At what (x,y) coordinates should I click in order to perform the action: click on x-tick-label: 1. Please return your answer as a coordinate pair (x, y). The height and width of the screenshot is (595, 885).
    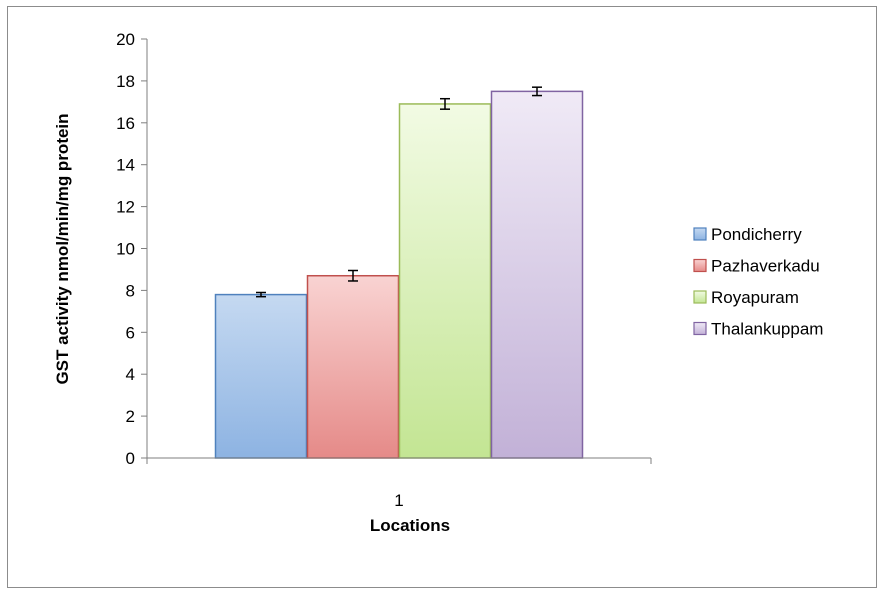
    Looking at the image, I should click on (398, 500).